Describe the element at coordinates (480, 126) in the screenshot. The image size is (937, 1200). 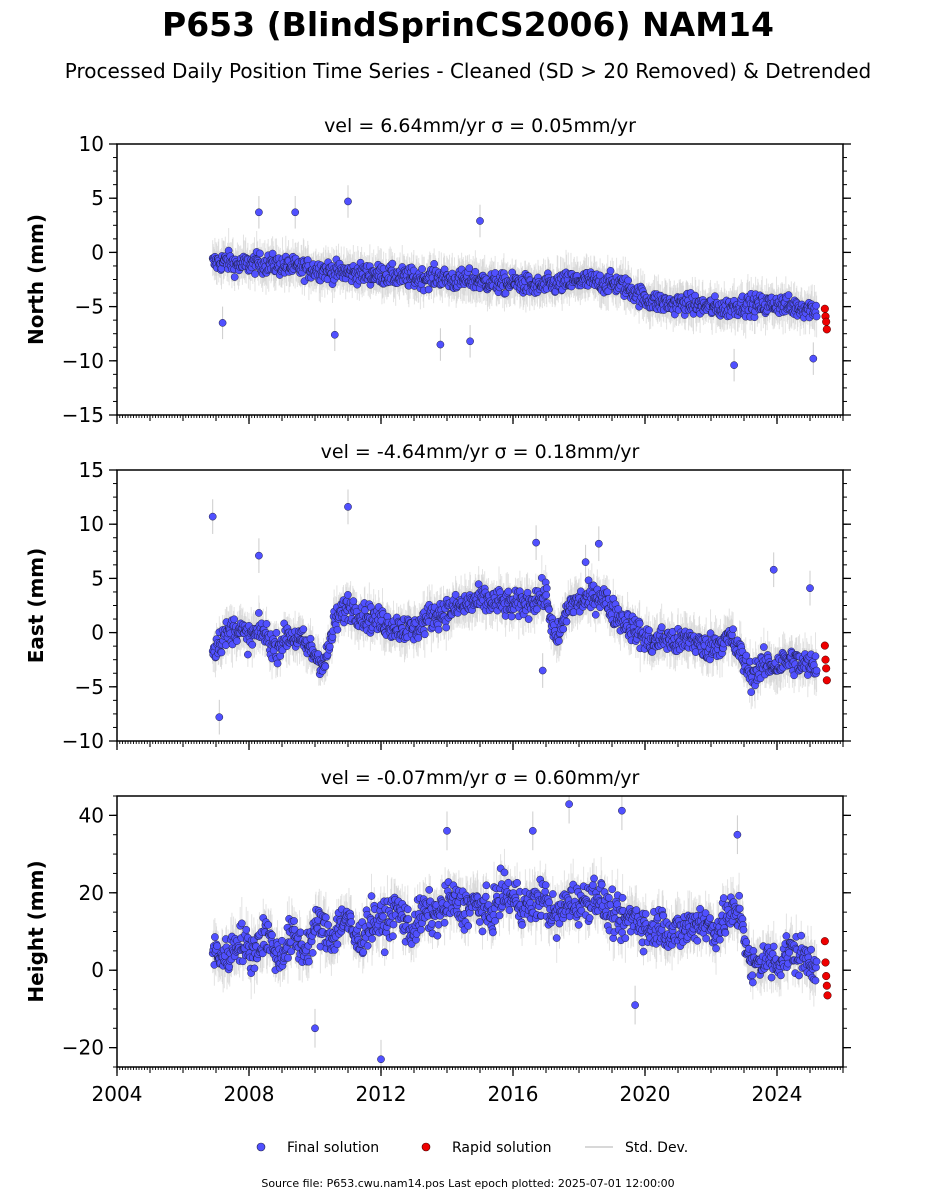
I see `panel-title: vel = 6.64mm/yr σ = 0.05mm/yr` at that location.